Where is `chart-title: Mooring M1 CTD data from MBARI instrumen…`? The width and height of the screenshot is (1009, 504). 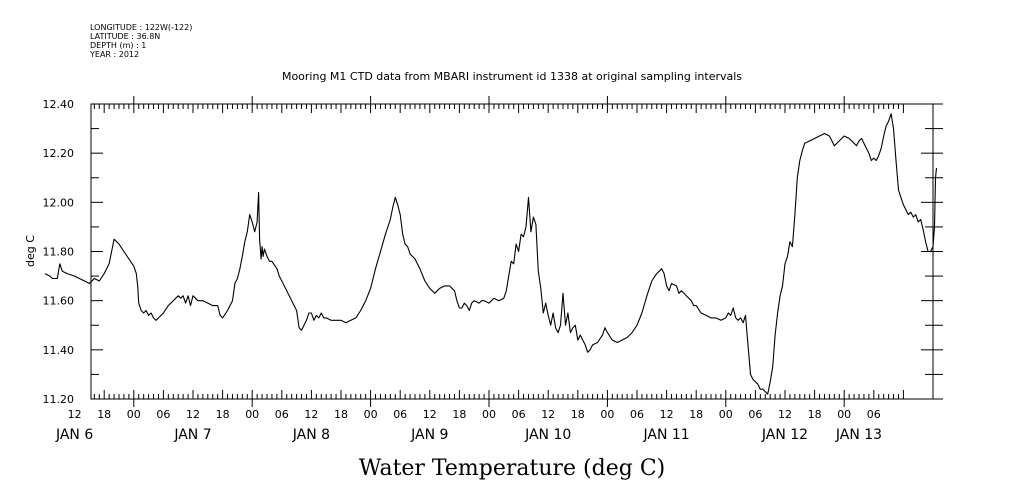
chart-title: Mooring M1 CTD data from MBARI instrumen… is located at coordinates (512, 76).